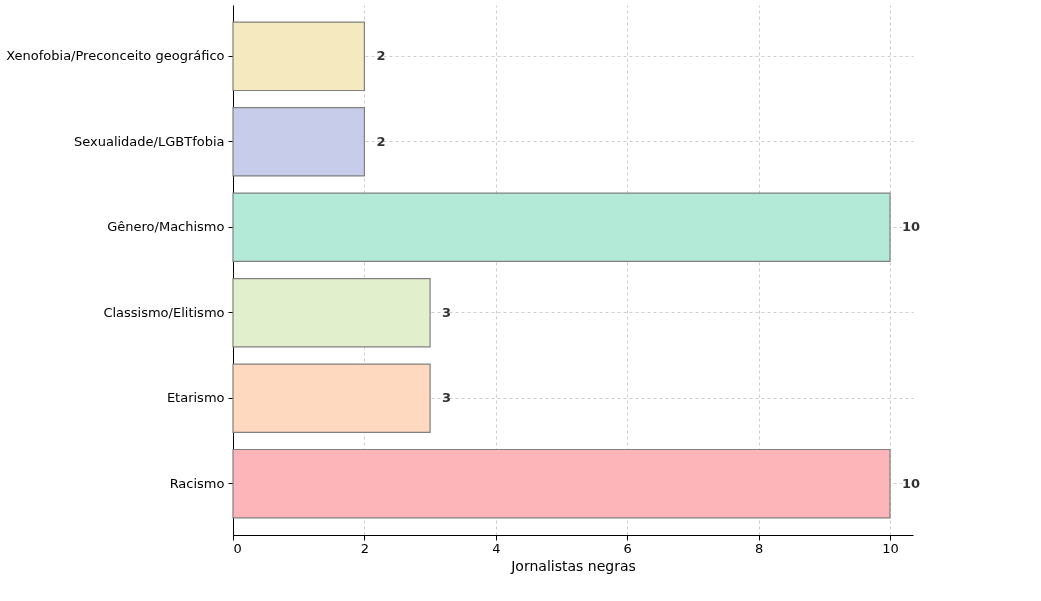 The width and height of the screenshot is (1041, 601). I want to click on y-tick-label: Sexualidade/LGBTfobia, so click(149, 141).